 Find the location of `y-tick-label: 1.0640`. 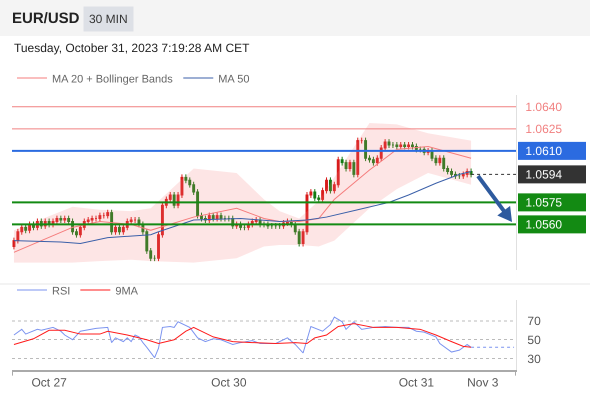

y-tick-label: 1.0640 is located at coordinates (543, 107).